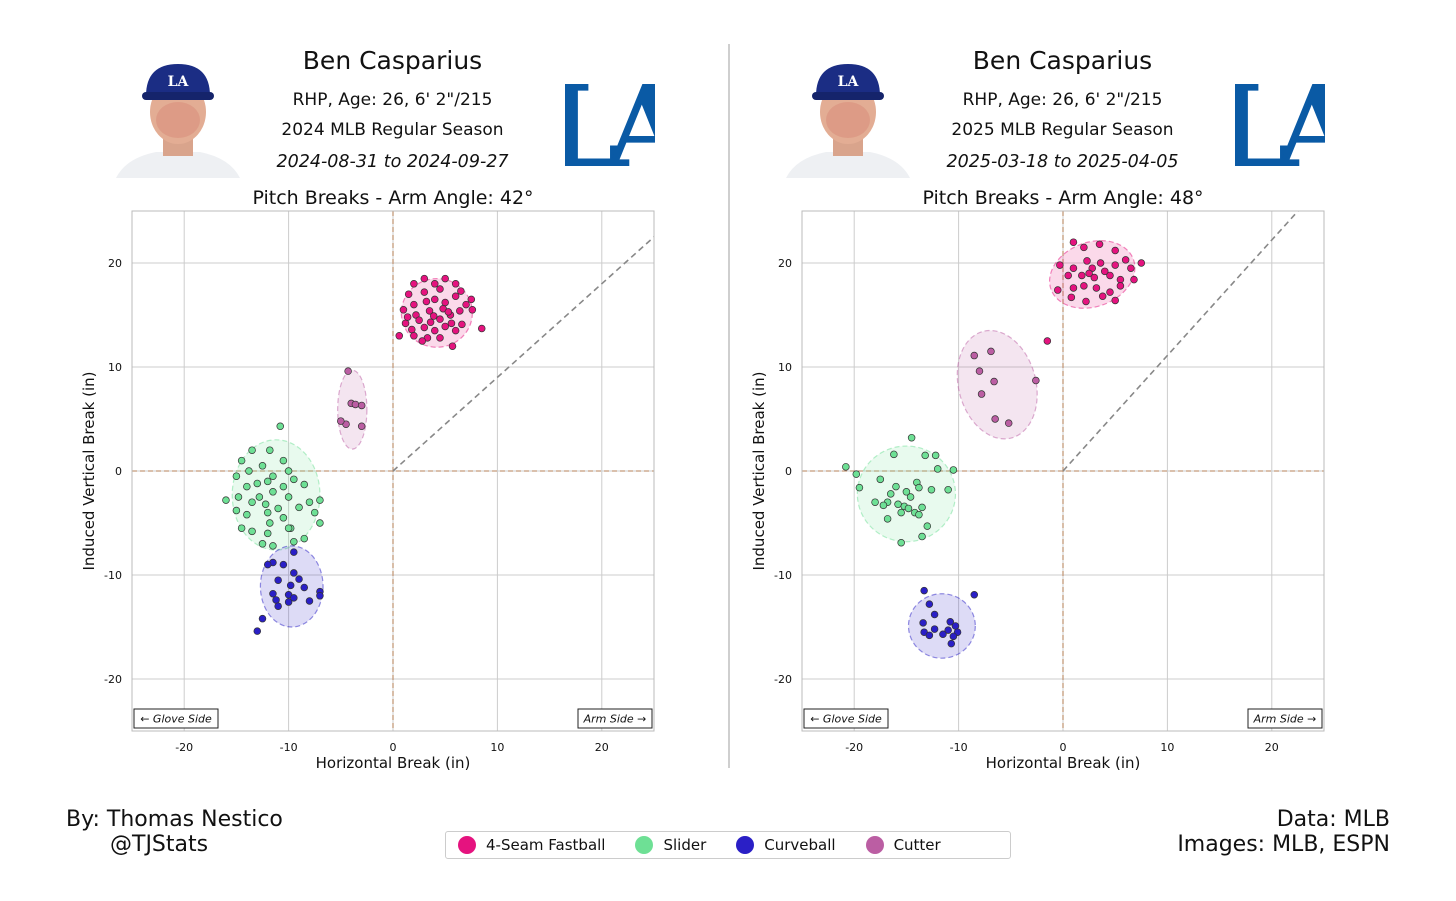  What do you see at coordinates (1062, 130) in the screenshot?
I see `season-label: 2025 MLB Regular Season` at bounding box center [1062, 130].